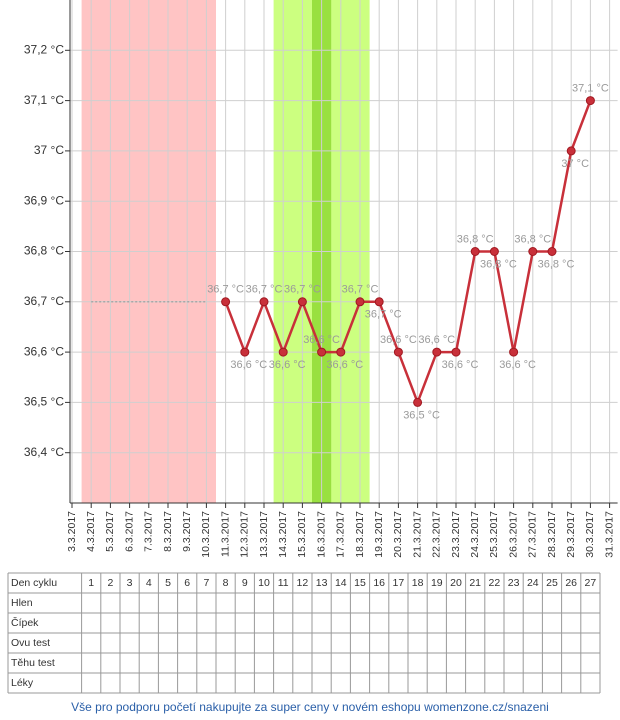 This screenshot has height=720, width=620. I want to click on cycle-day: 11, so click(283, 583).